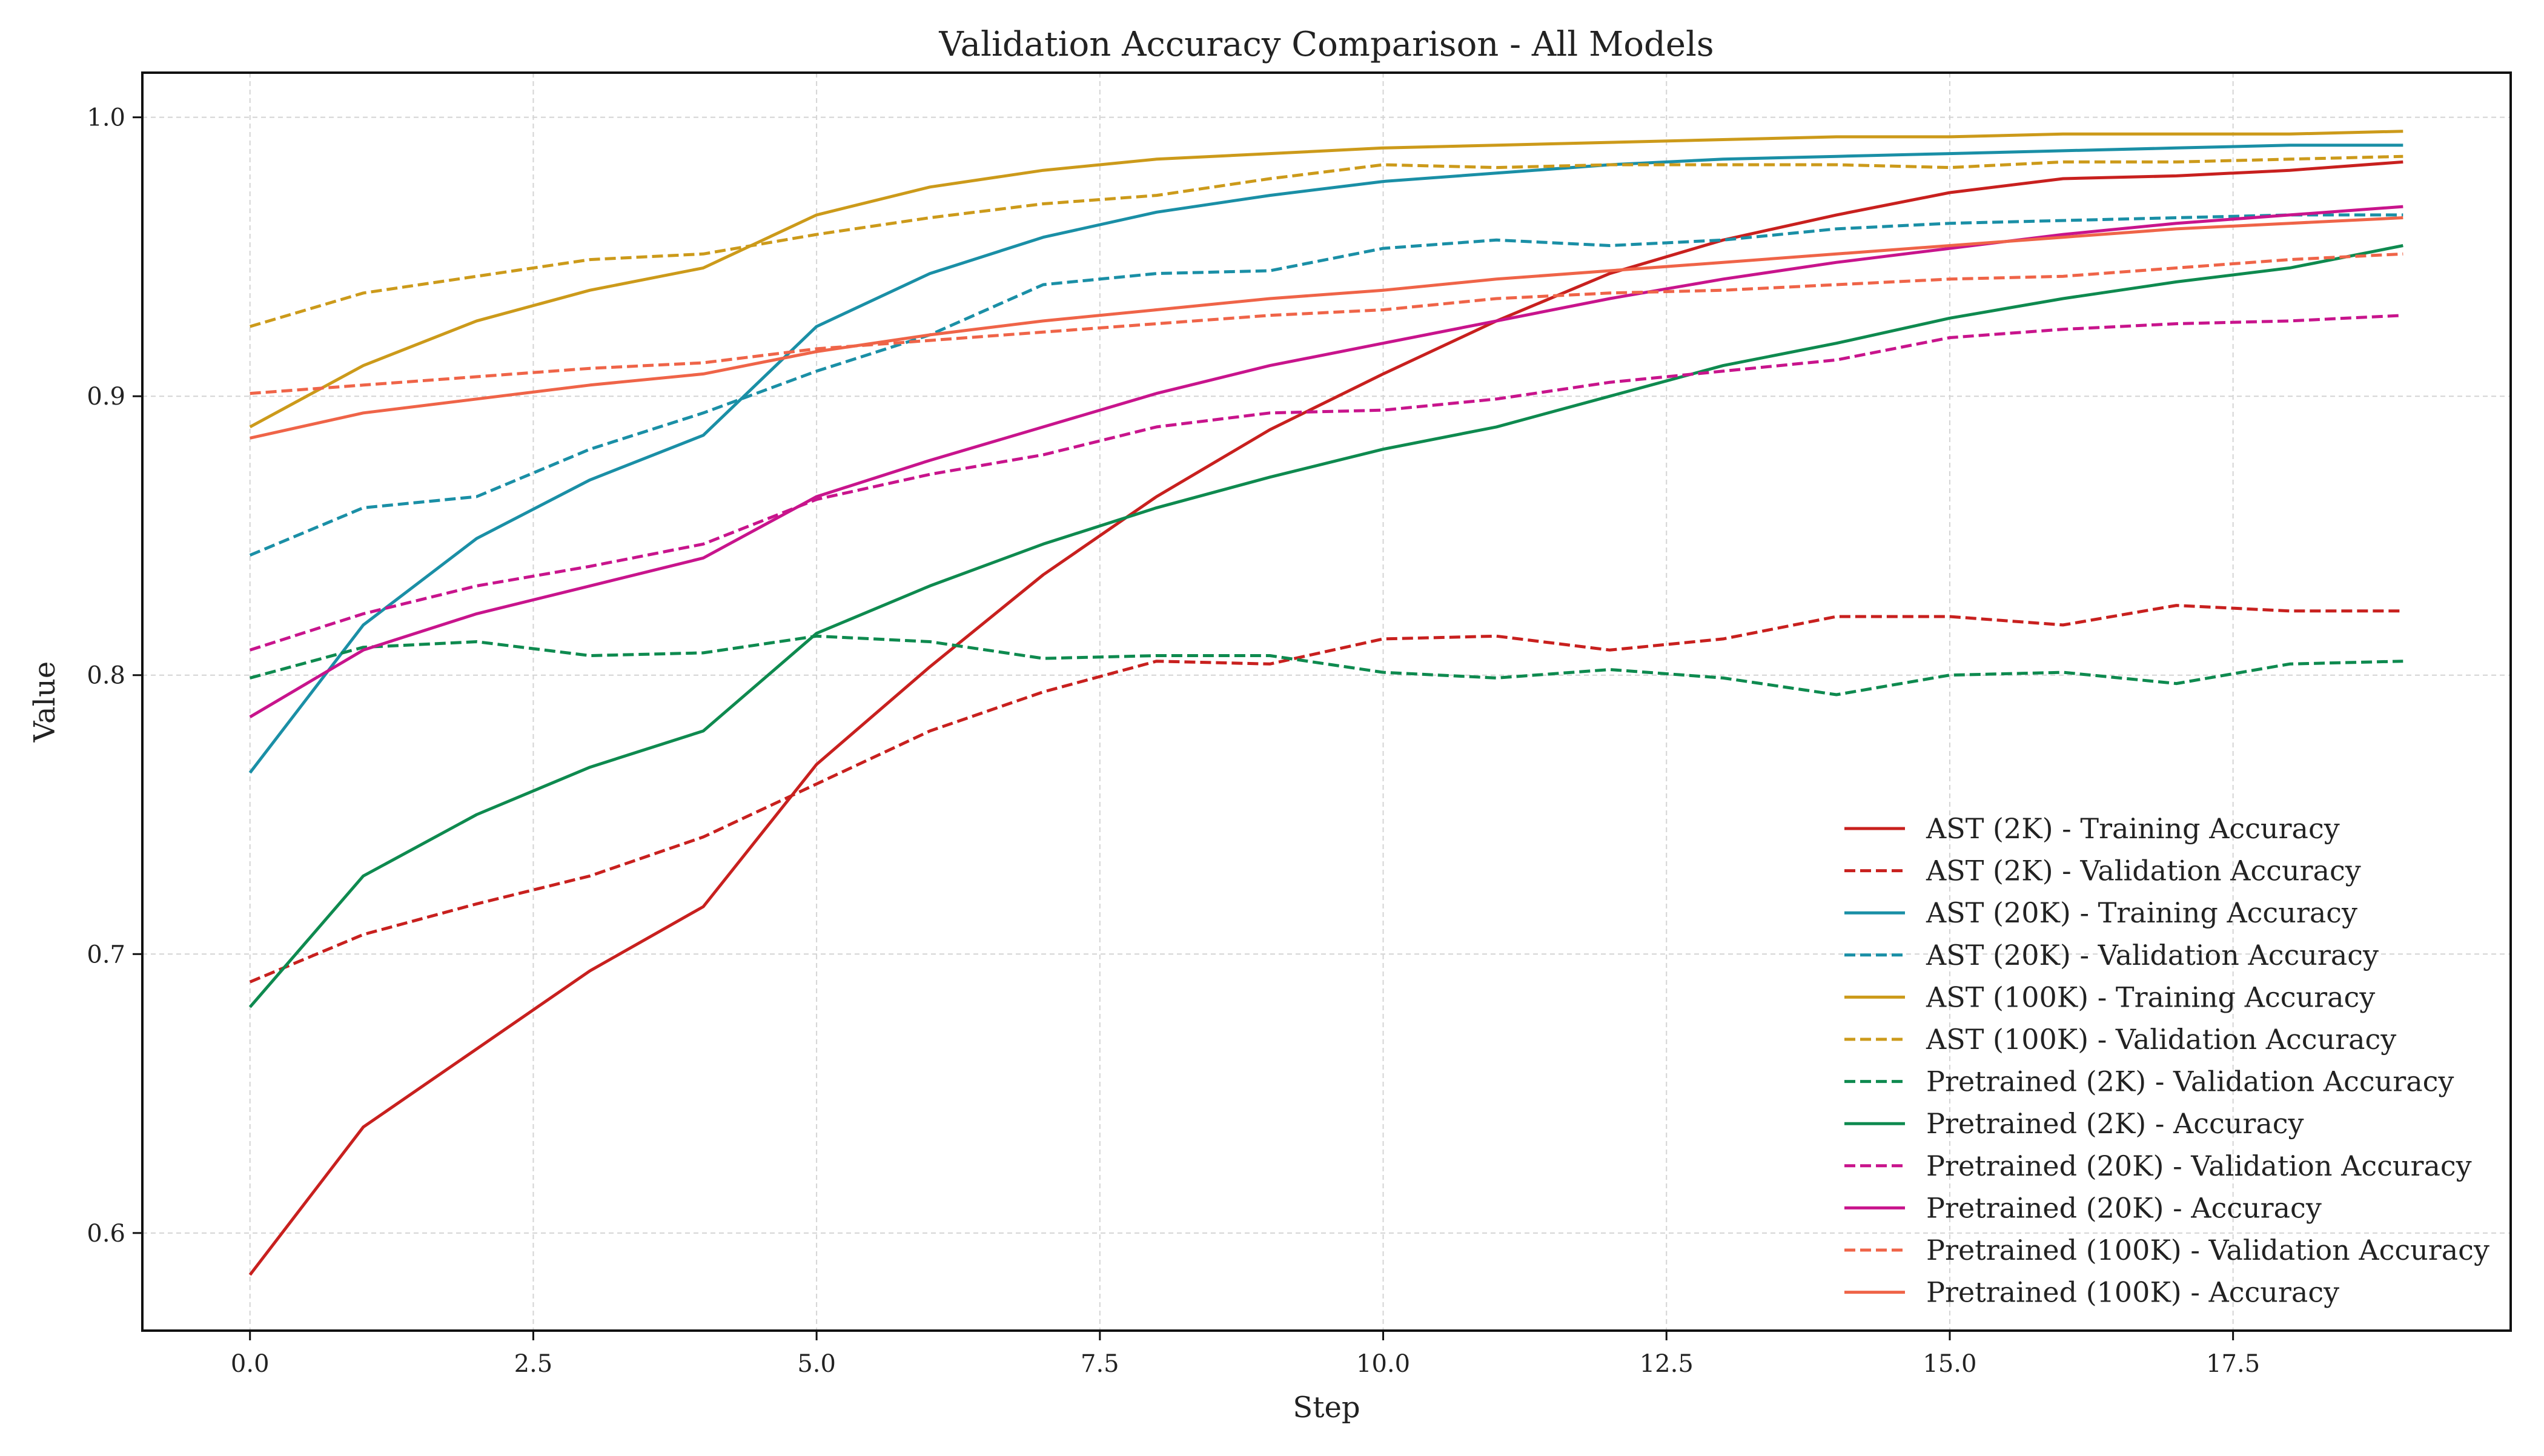 This screenshot has width=2544, height=1456. What do you see at coordinates (251, 1364) in the screenshot?
I see `x-tick-label: 0.0` at bounding box center [251, 1364].